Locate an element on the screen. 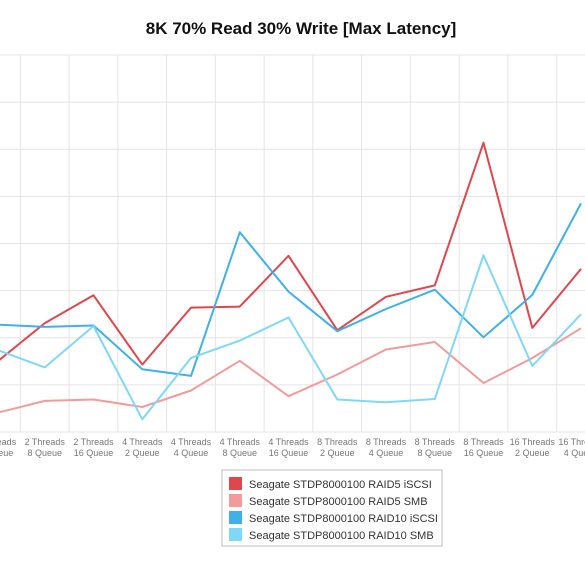  x-tick-label: 4 Threads 8 Queue is located at coordinates (240, 447).